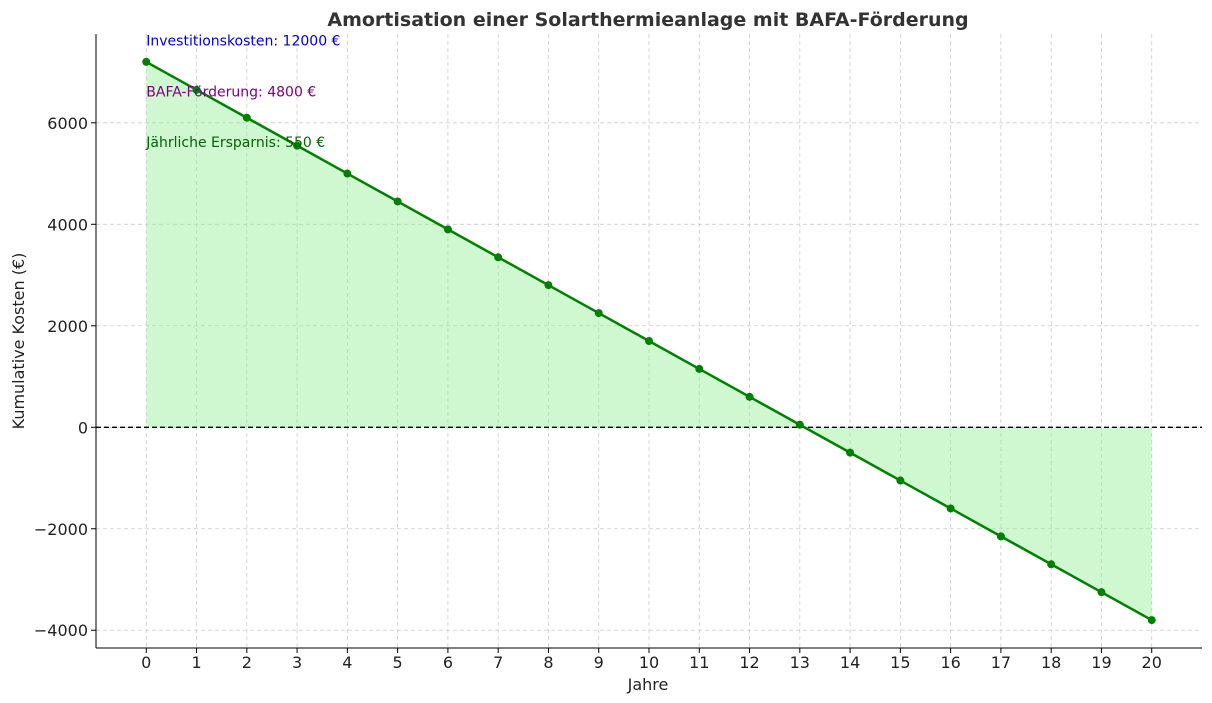  What do you see at coordinates (648, 684) in the screenshot?
I see `x-axis-label: Jahre` at bounding box center [648, 684].